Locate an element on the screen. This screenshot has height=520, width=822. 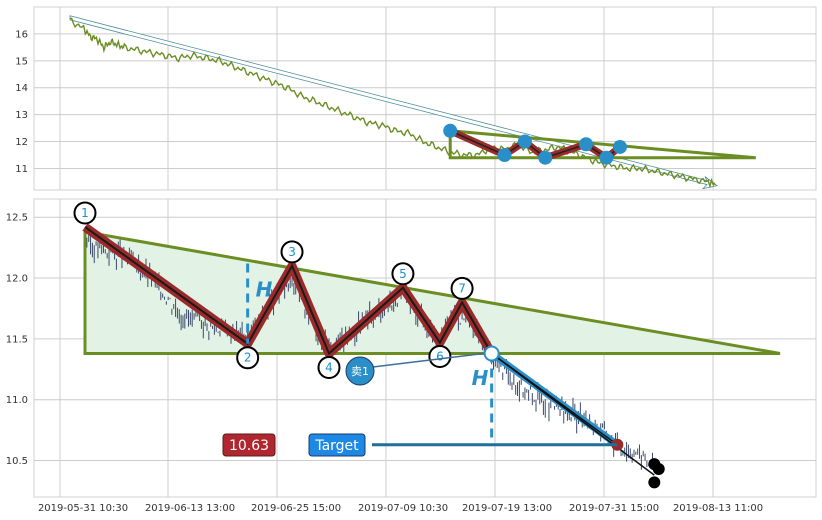
detail-x-tick-label: 2019-07-19 13:00 is located at coordinates (507, 508).